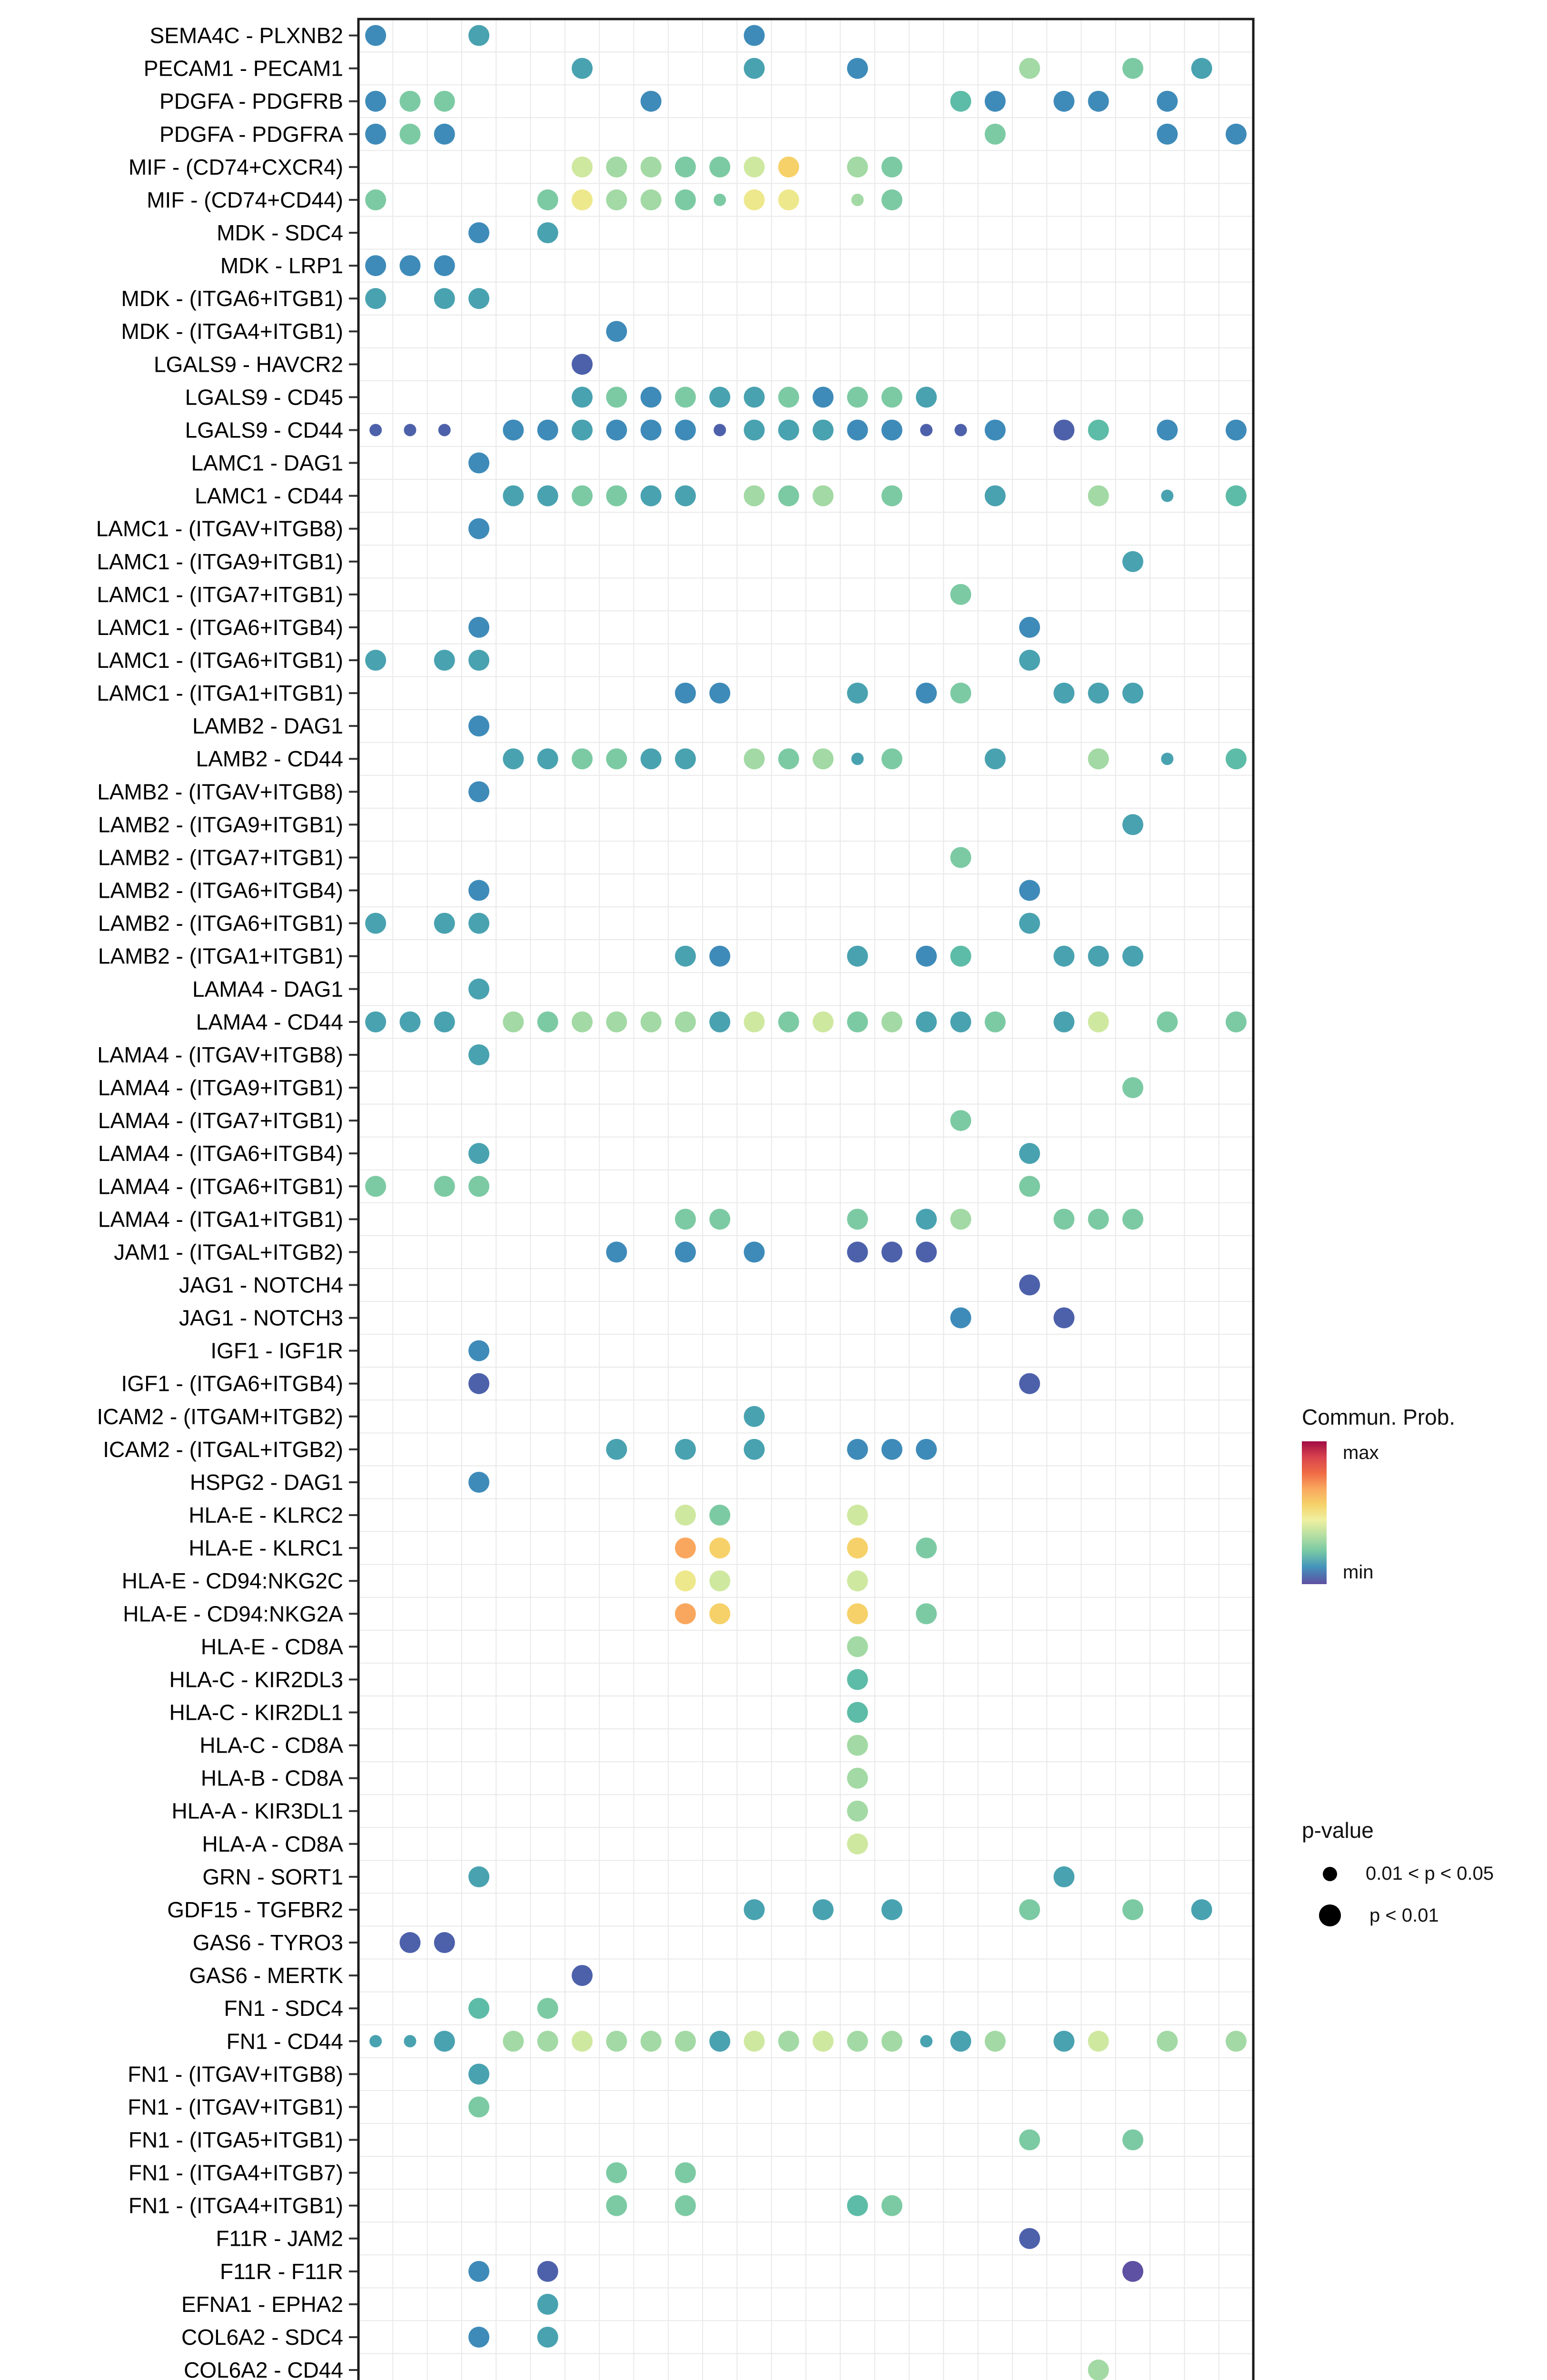 The height and width of the screenshot is (2380, 1547). I want to click on y-axis-label: LAMB2 - (ITGA6+ITGB1), so click(220, 923).